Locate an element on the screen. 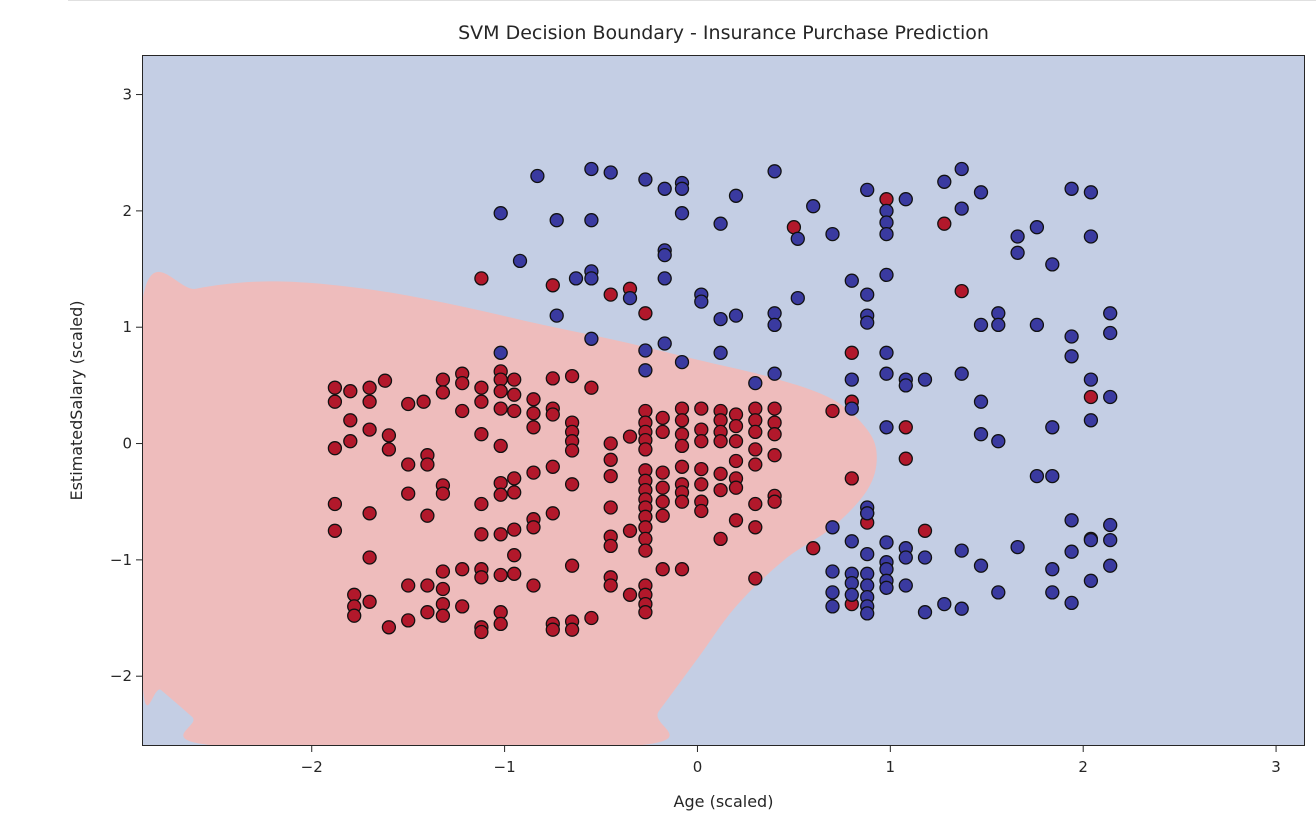 This screenshot has width=1316, height=827. y-tick-label: 3 is located at coordinates (127, 95).